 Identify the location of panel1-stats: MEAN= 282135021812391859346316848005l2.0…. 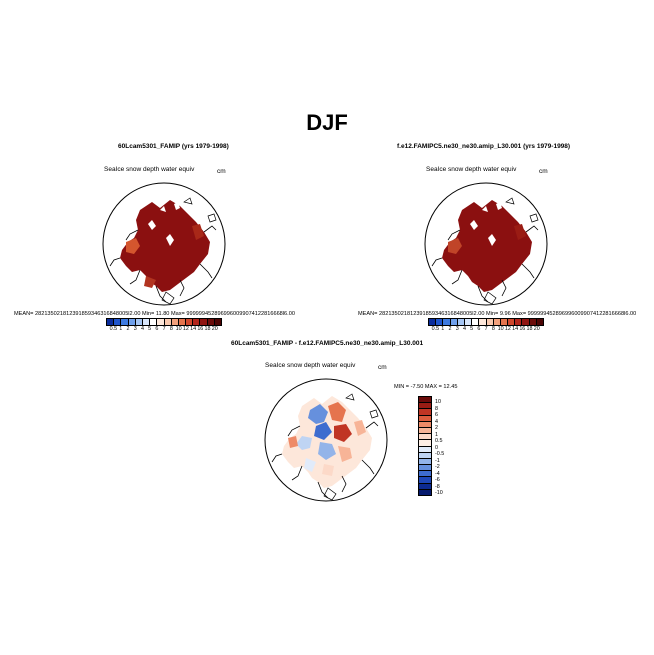
(154, 314).